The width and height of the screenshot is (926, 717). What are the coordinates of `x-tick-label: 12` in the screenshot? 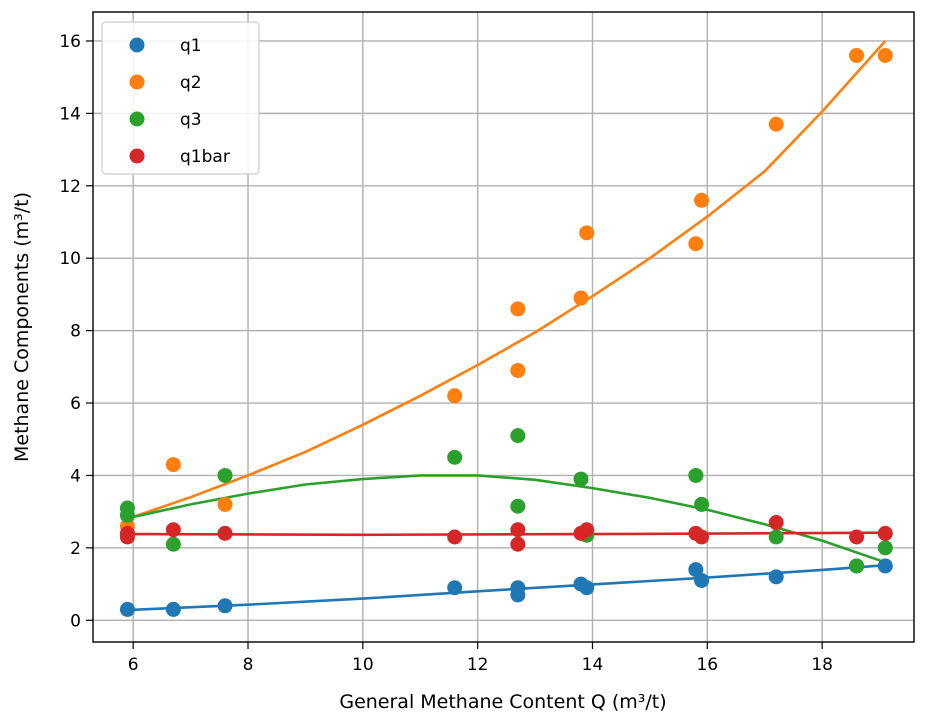 It's located at (478, 665).